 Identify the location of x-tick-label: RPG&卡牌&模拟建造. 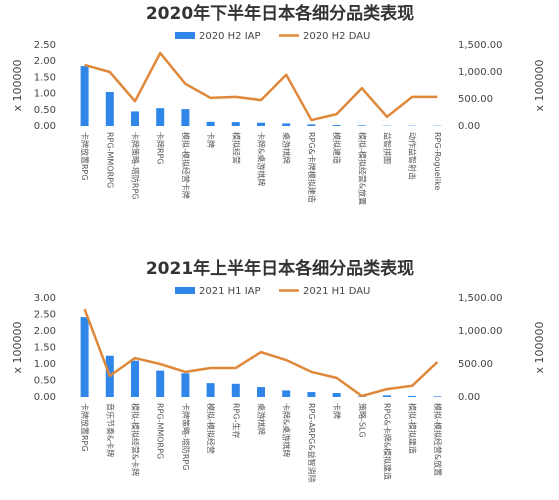
(388, 441).